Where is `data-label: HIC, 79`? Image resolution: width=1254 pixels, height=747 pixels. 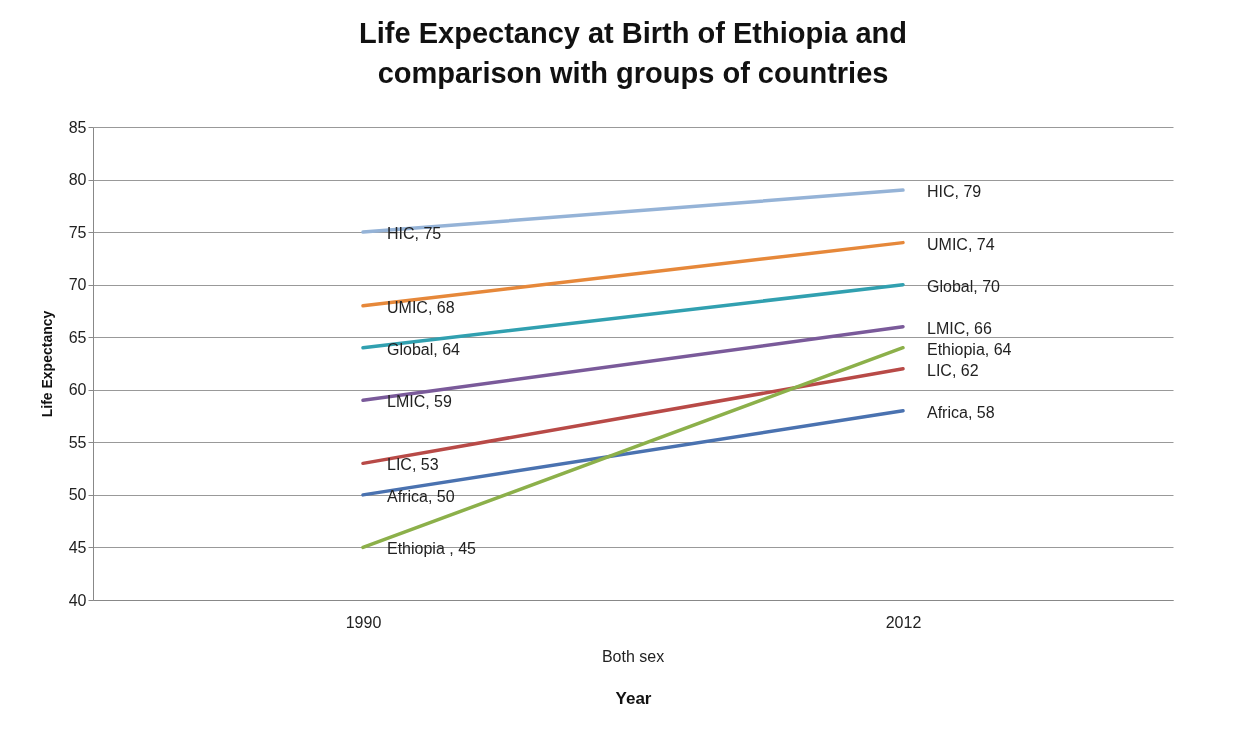 data-label: HIC, 79 is located at coordinates (954, 192).